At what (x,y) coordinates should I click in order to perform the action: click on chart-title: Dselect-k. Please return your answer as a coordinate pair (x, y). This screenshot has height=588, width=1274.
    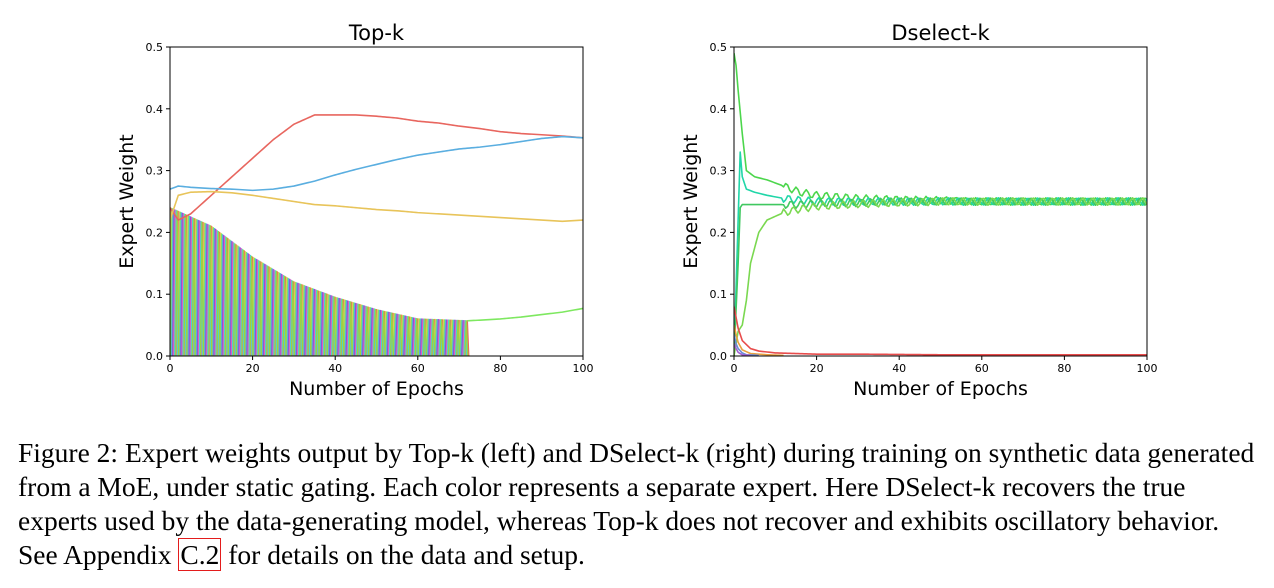
    Looking at the image, I should click on (940, 33).